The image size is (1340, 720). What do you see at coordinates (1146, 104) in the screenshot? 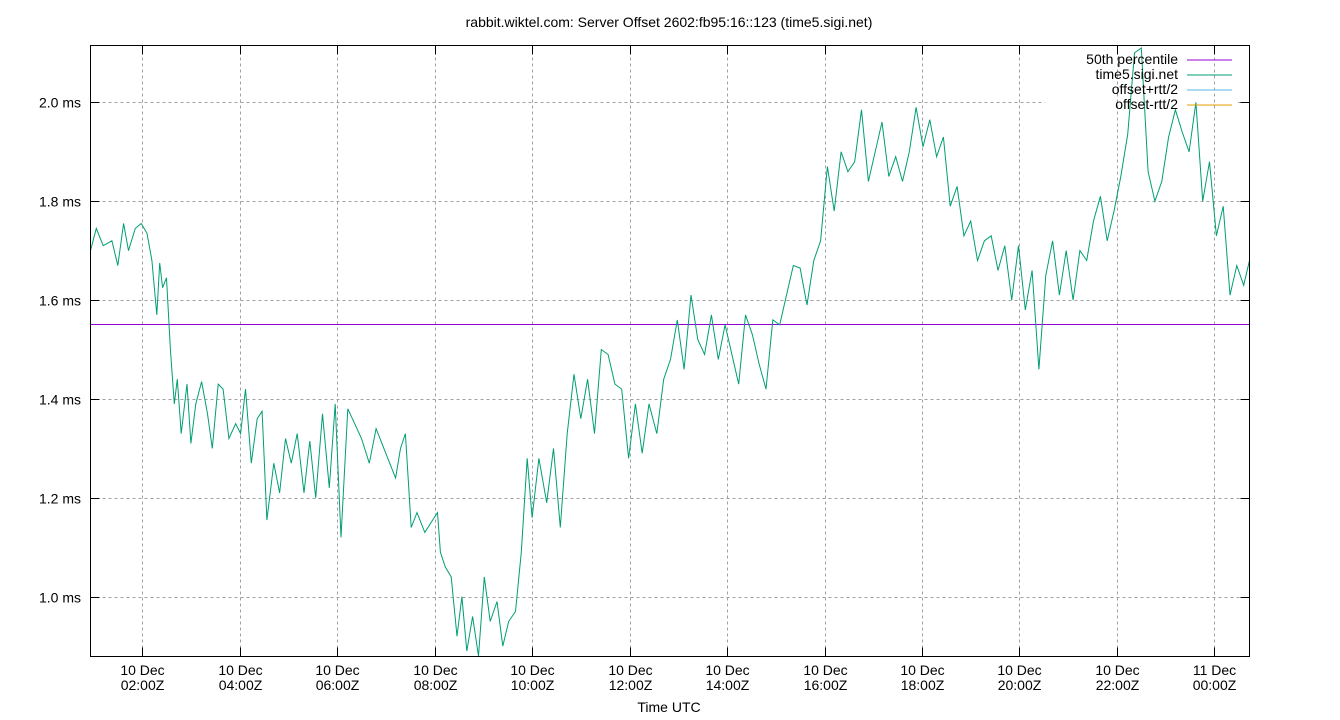
I see `legend-label: offset-rtt/2` at bounding box center [1146, 104].